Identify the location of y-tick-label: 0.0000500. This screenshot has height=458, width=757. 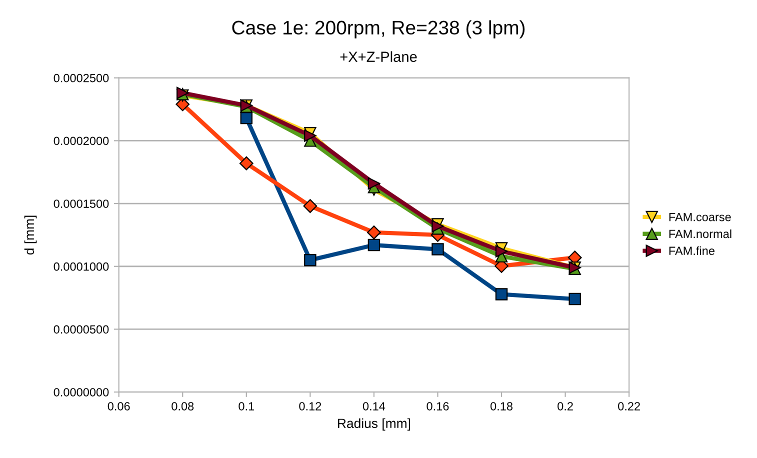
(81, 329).